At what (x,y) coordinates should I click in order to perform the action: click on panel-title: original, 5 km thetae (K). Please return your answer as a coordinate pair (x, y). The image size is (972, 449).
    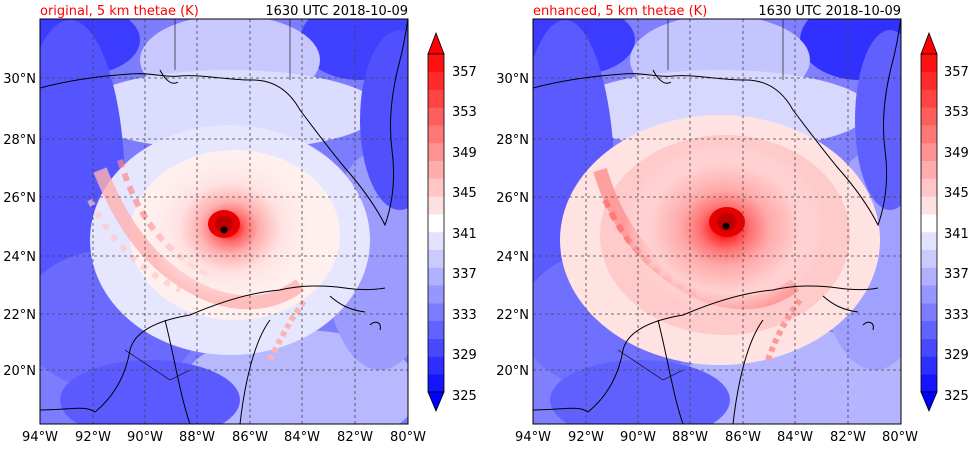
    Looking at the image, I should click on (119, 11).